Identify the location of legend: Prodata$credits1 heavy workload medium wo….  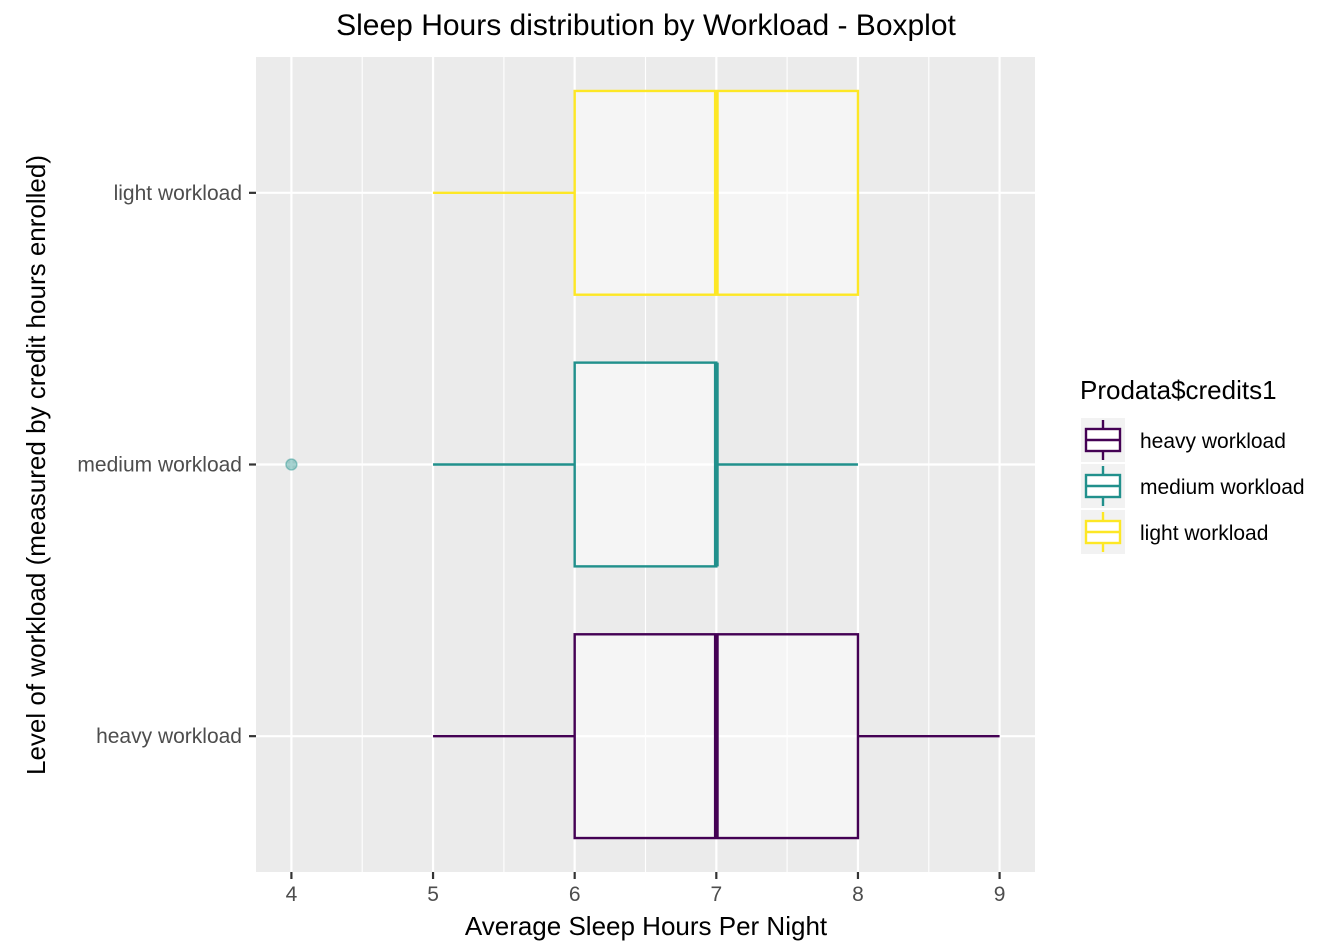
(1192, 464).